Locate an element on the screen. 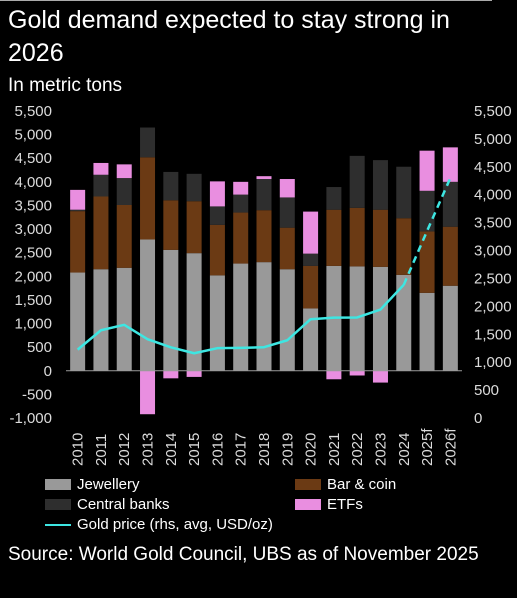  y-left-tick-label: -1,000 is located at coordinates (30, 418).